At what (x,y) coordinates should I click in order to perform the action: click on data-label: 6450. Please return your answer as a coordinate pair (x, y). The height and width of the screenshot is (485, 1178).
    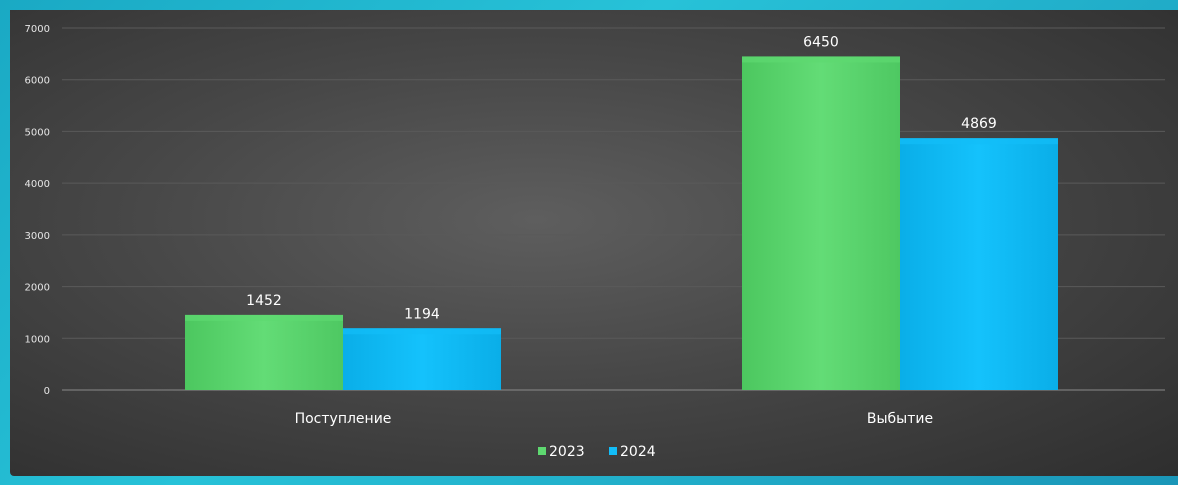
    Looking at the image, I should click on (821, 42).